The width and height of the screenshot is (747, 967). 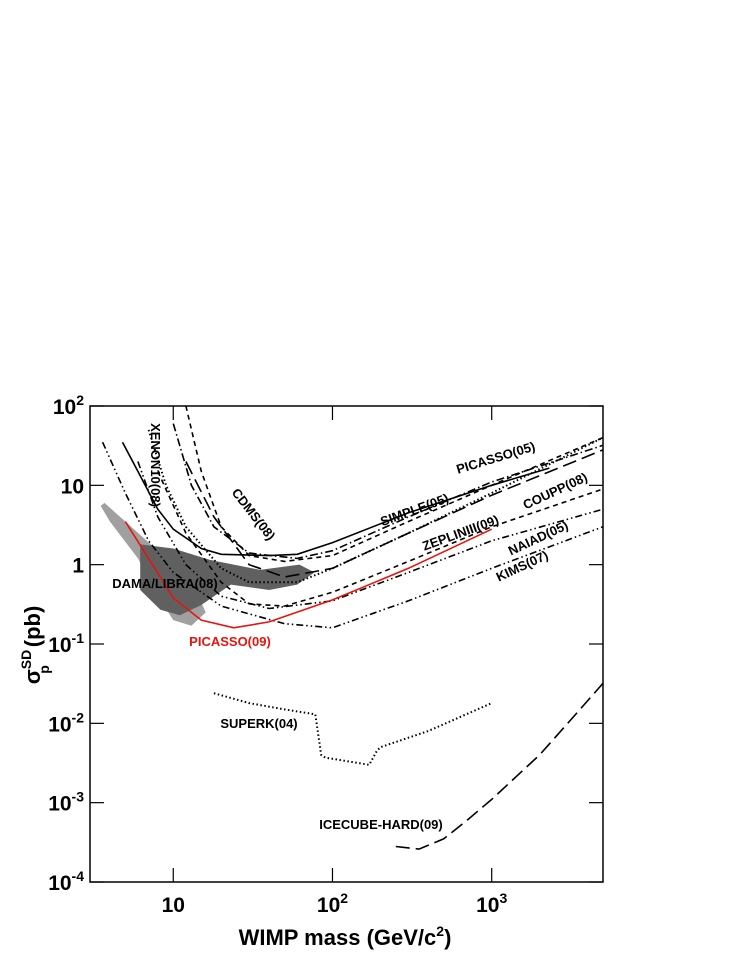 I want to click on tick-label: 10⁻³, so click(x=66, y=802).